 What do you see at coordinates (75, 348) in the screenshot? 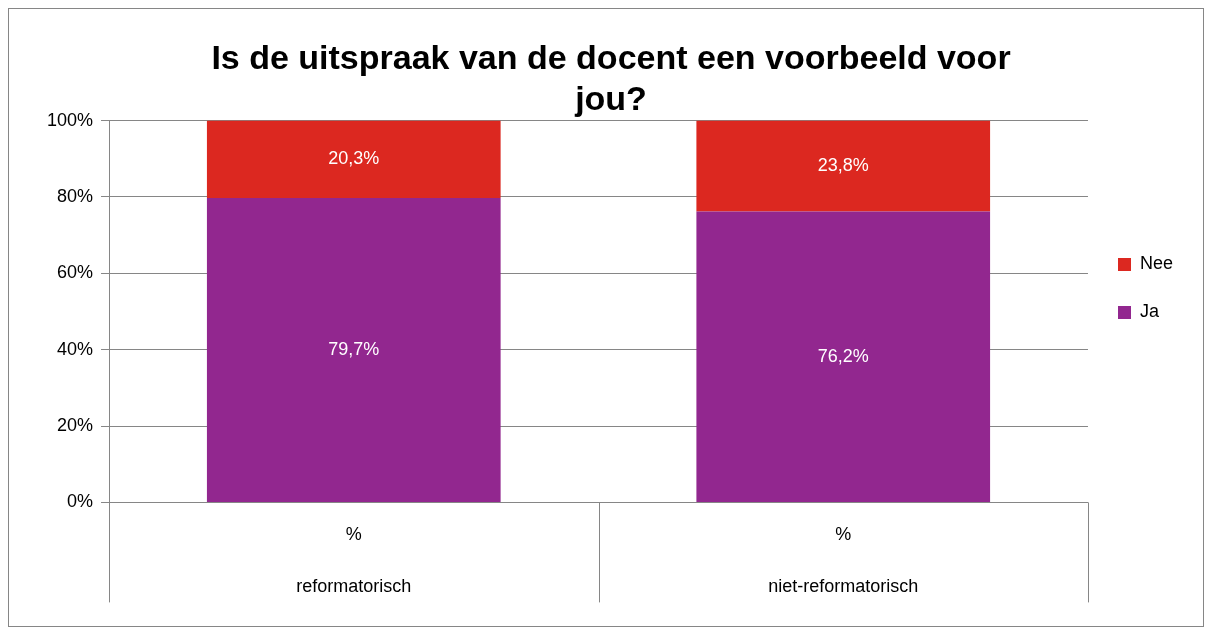
I see `y-tick-label: 40%` at bounding box center [75, 348].